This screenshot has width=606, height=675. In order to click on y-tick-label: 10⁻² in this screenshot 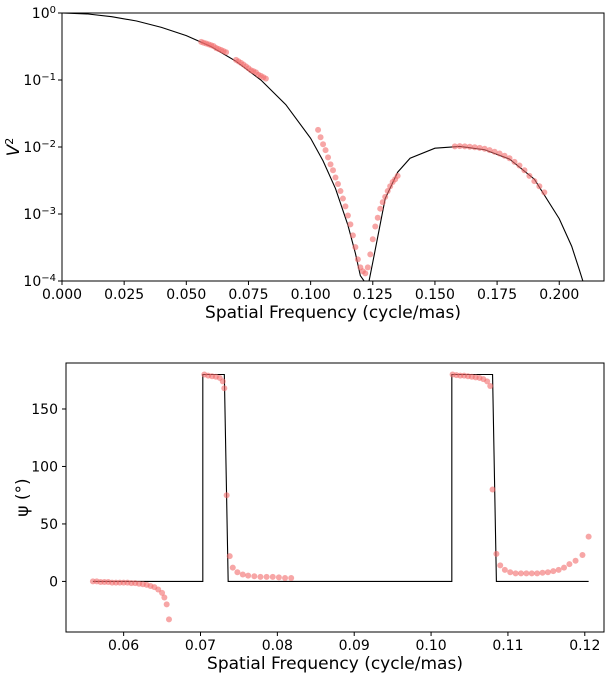, I will do `click(39, 148)`.